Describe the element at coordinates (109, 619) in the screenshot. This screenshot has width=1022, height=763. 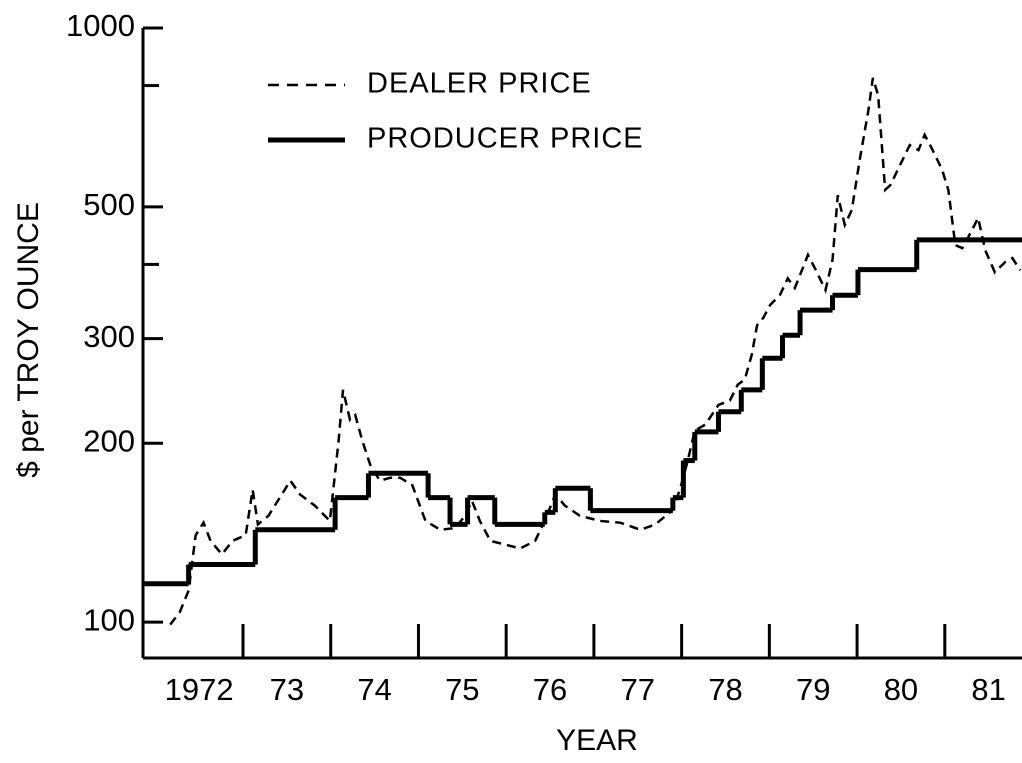
I see `y-tick-label: 100` at that location.